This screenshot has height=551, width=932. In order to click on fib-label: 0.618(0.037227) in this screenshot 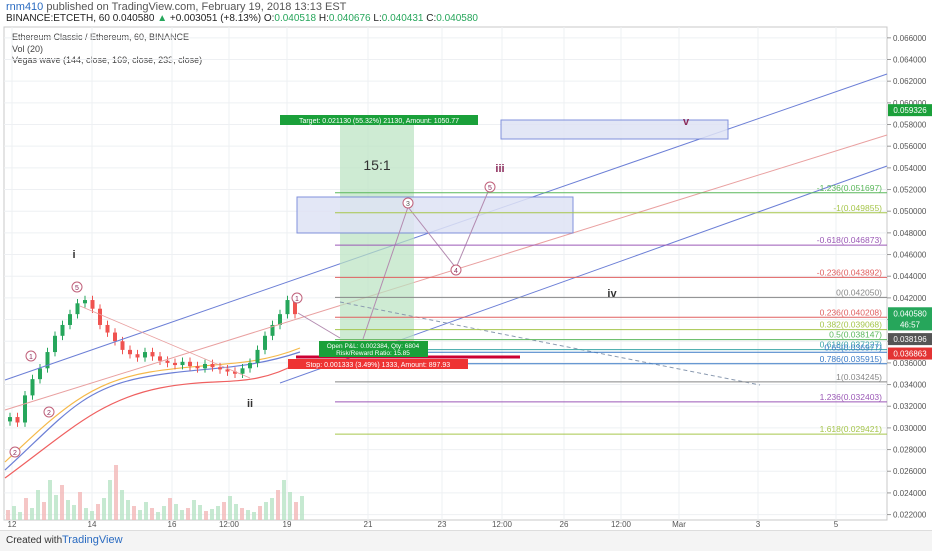, I will do `click(851, 345)`.